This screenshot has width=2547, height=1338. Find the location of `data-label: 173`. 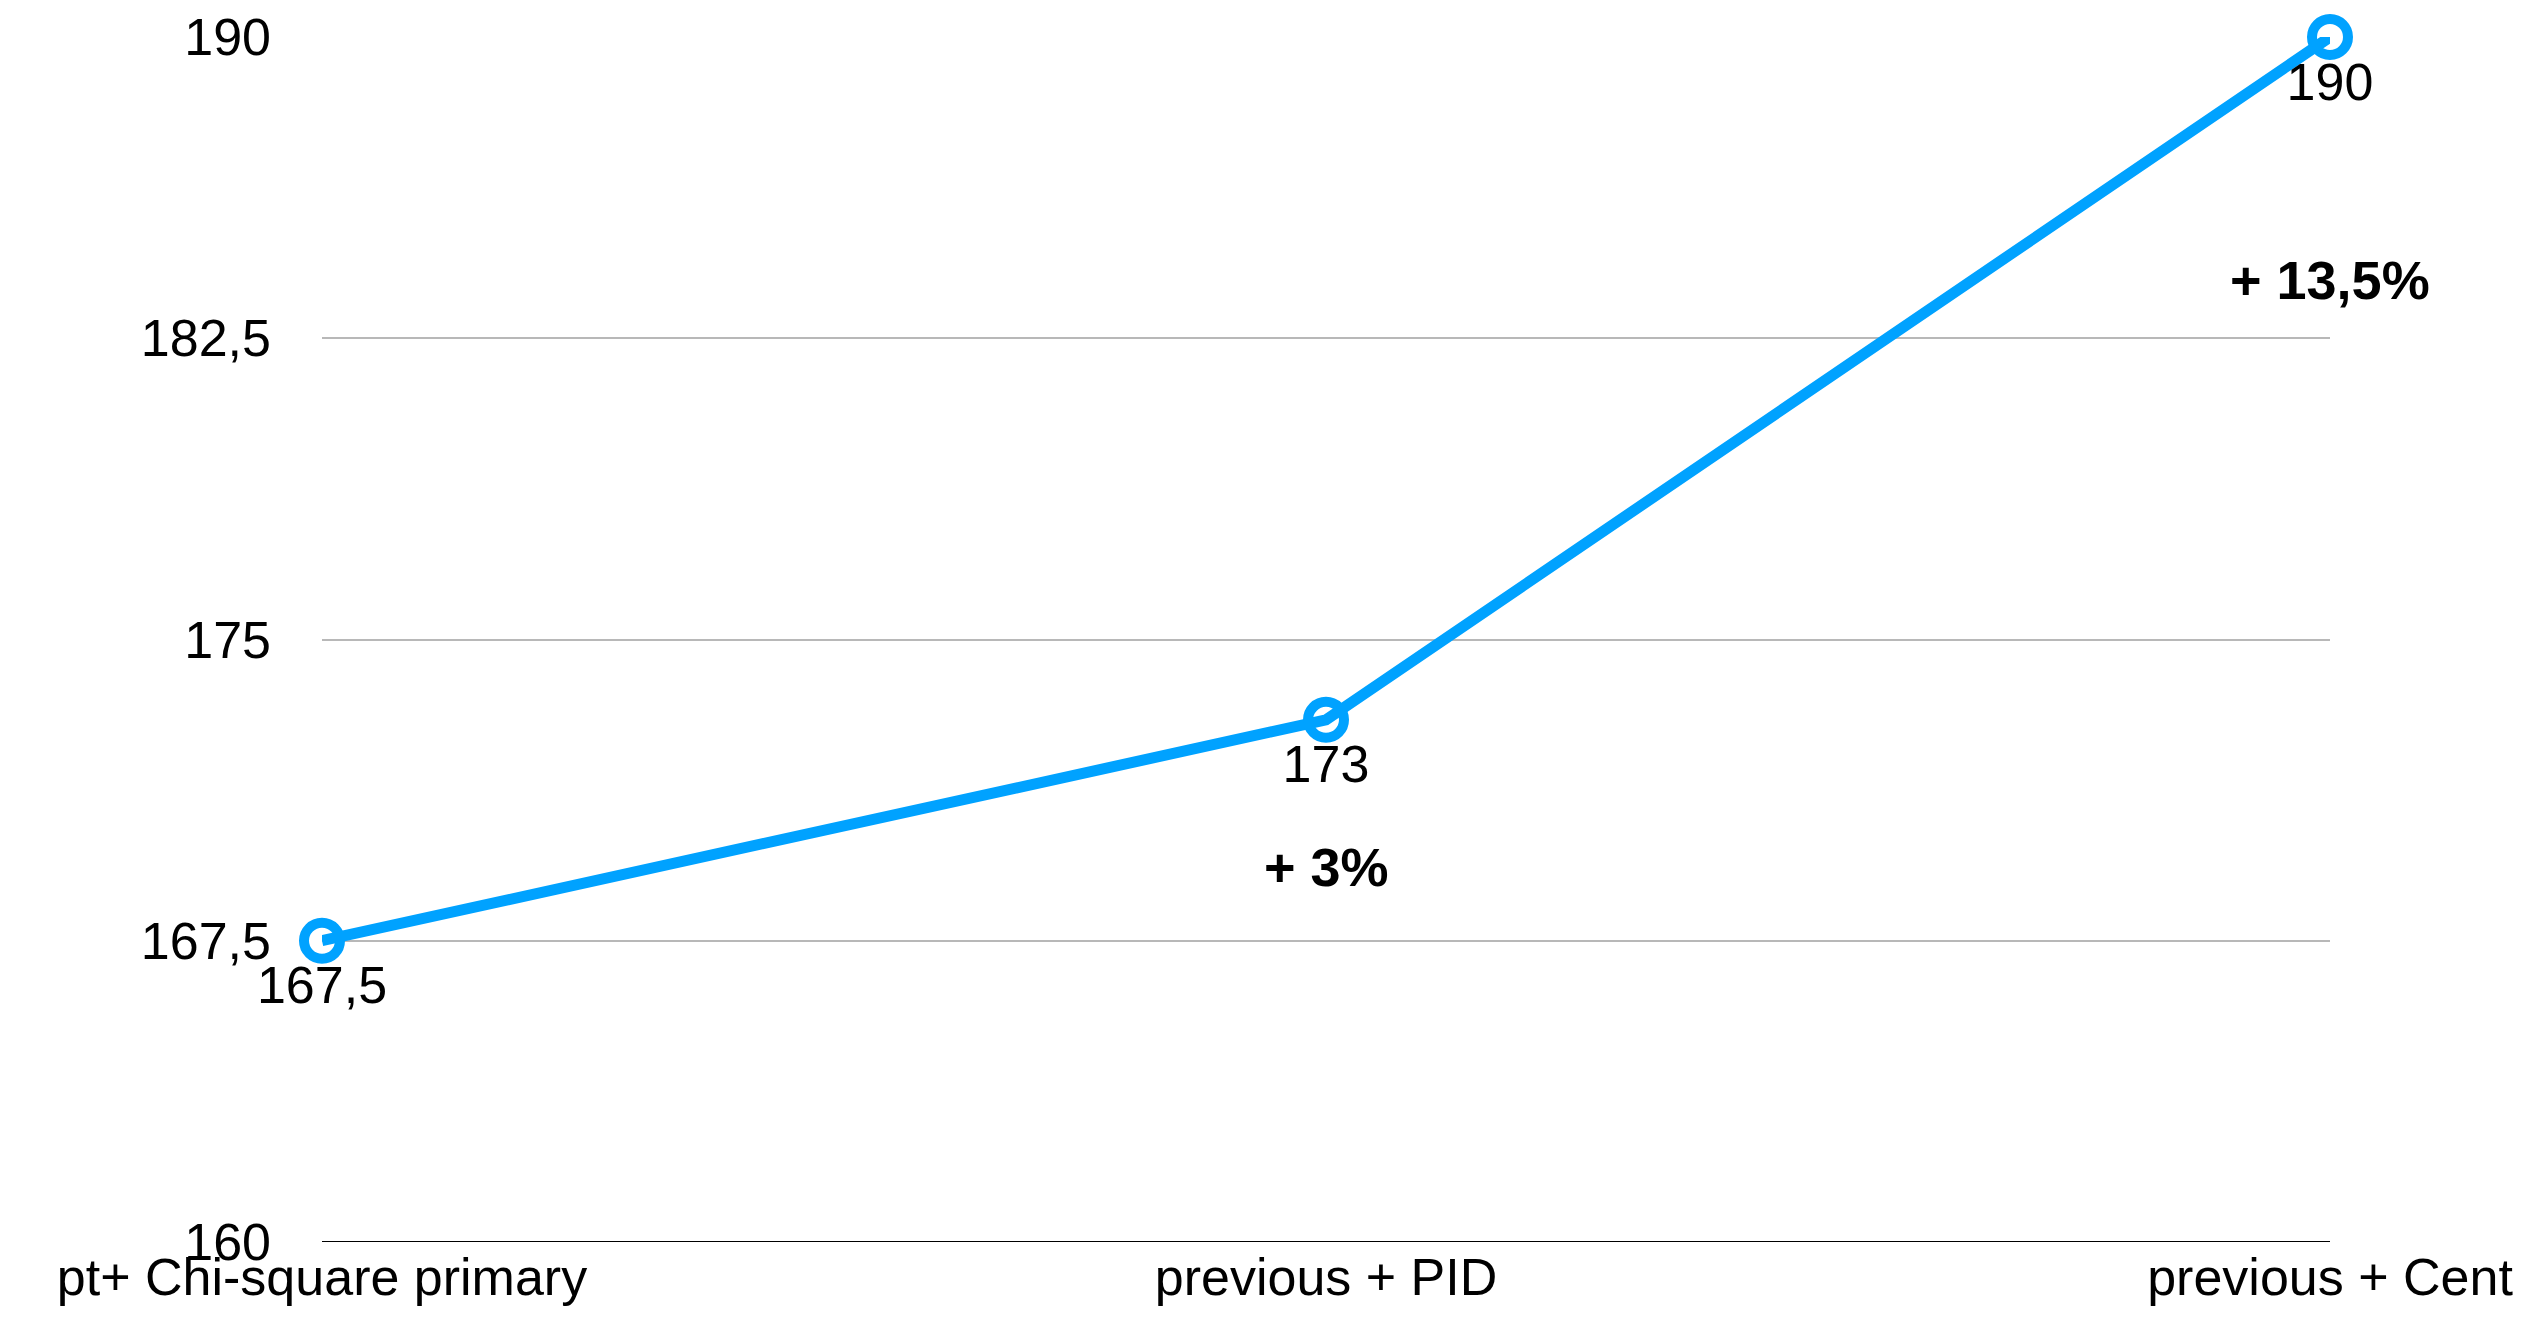

data-label: 173 is located at coordinates (1326, 764).